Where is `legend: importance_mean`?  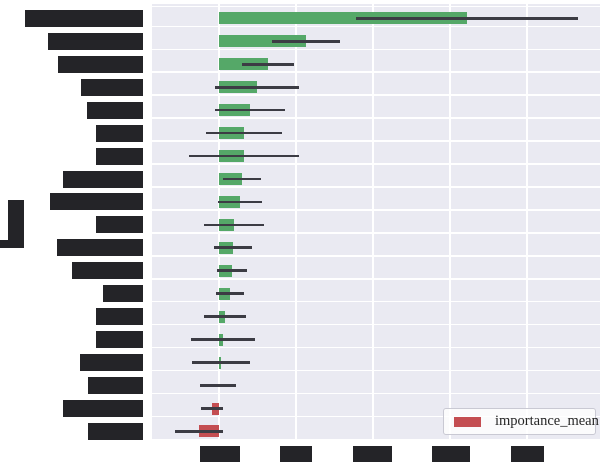
legend: importance_mean is located at coordinates (521, 421).